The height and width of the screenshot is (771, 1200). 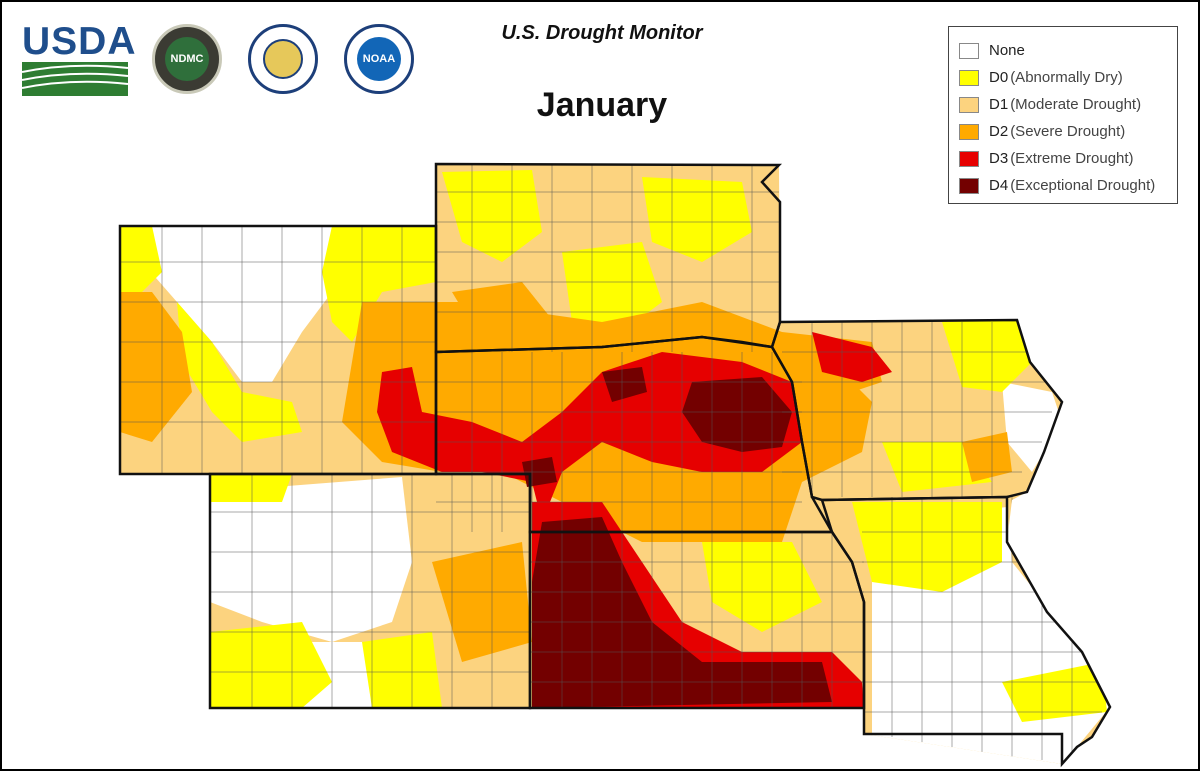 What do you see at coordinates (937, 467) in the screenshot?
I see `d0-zone-iowa-south` at bounding box center [937, 467].